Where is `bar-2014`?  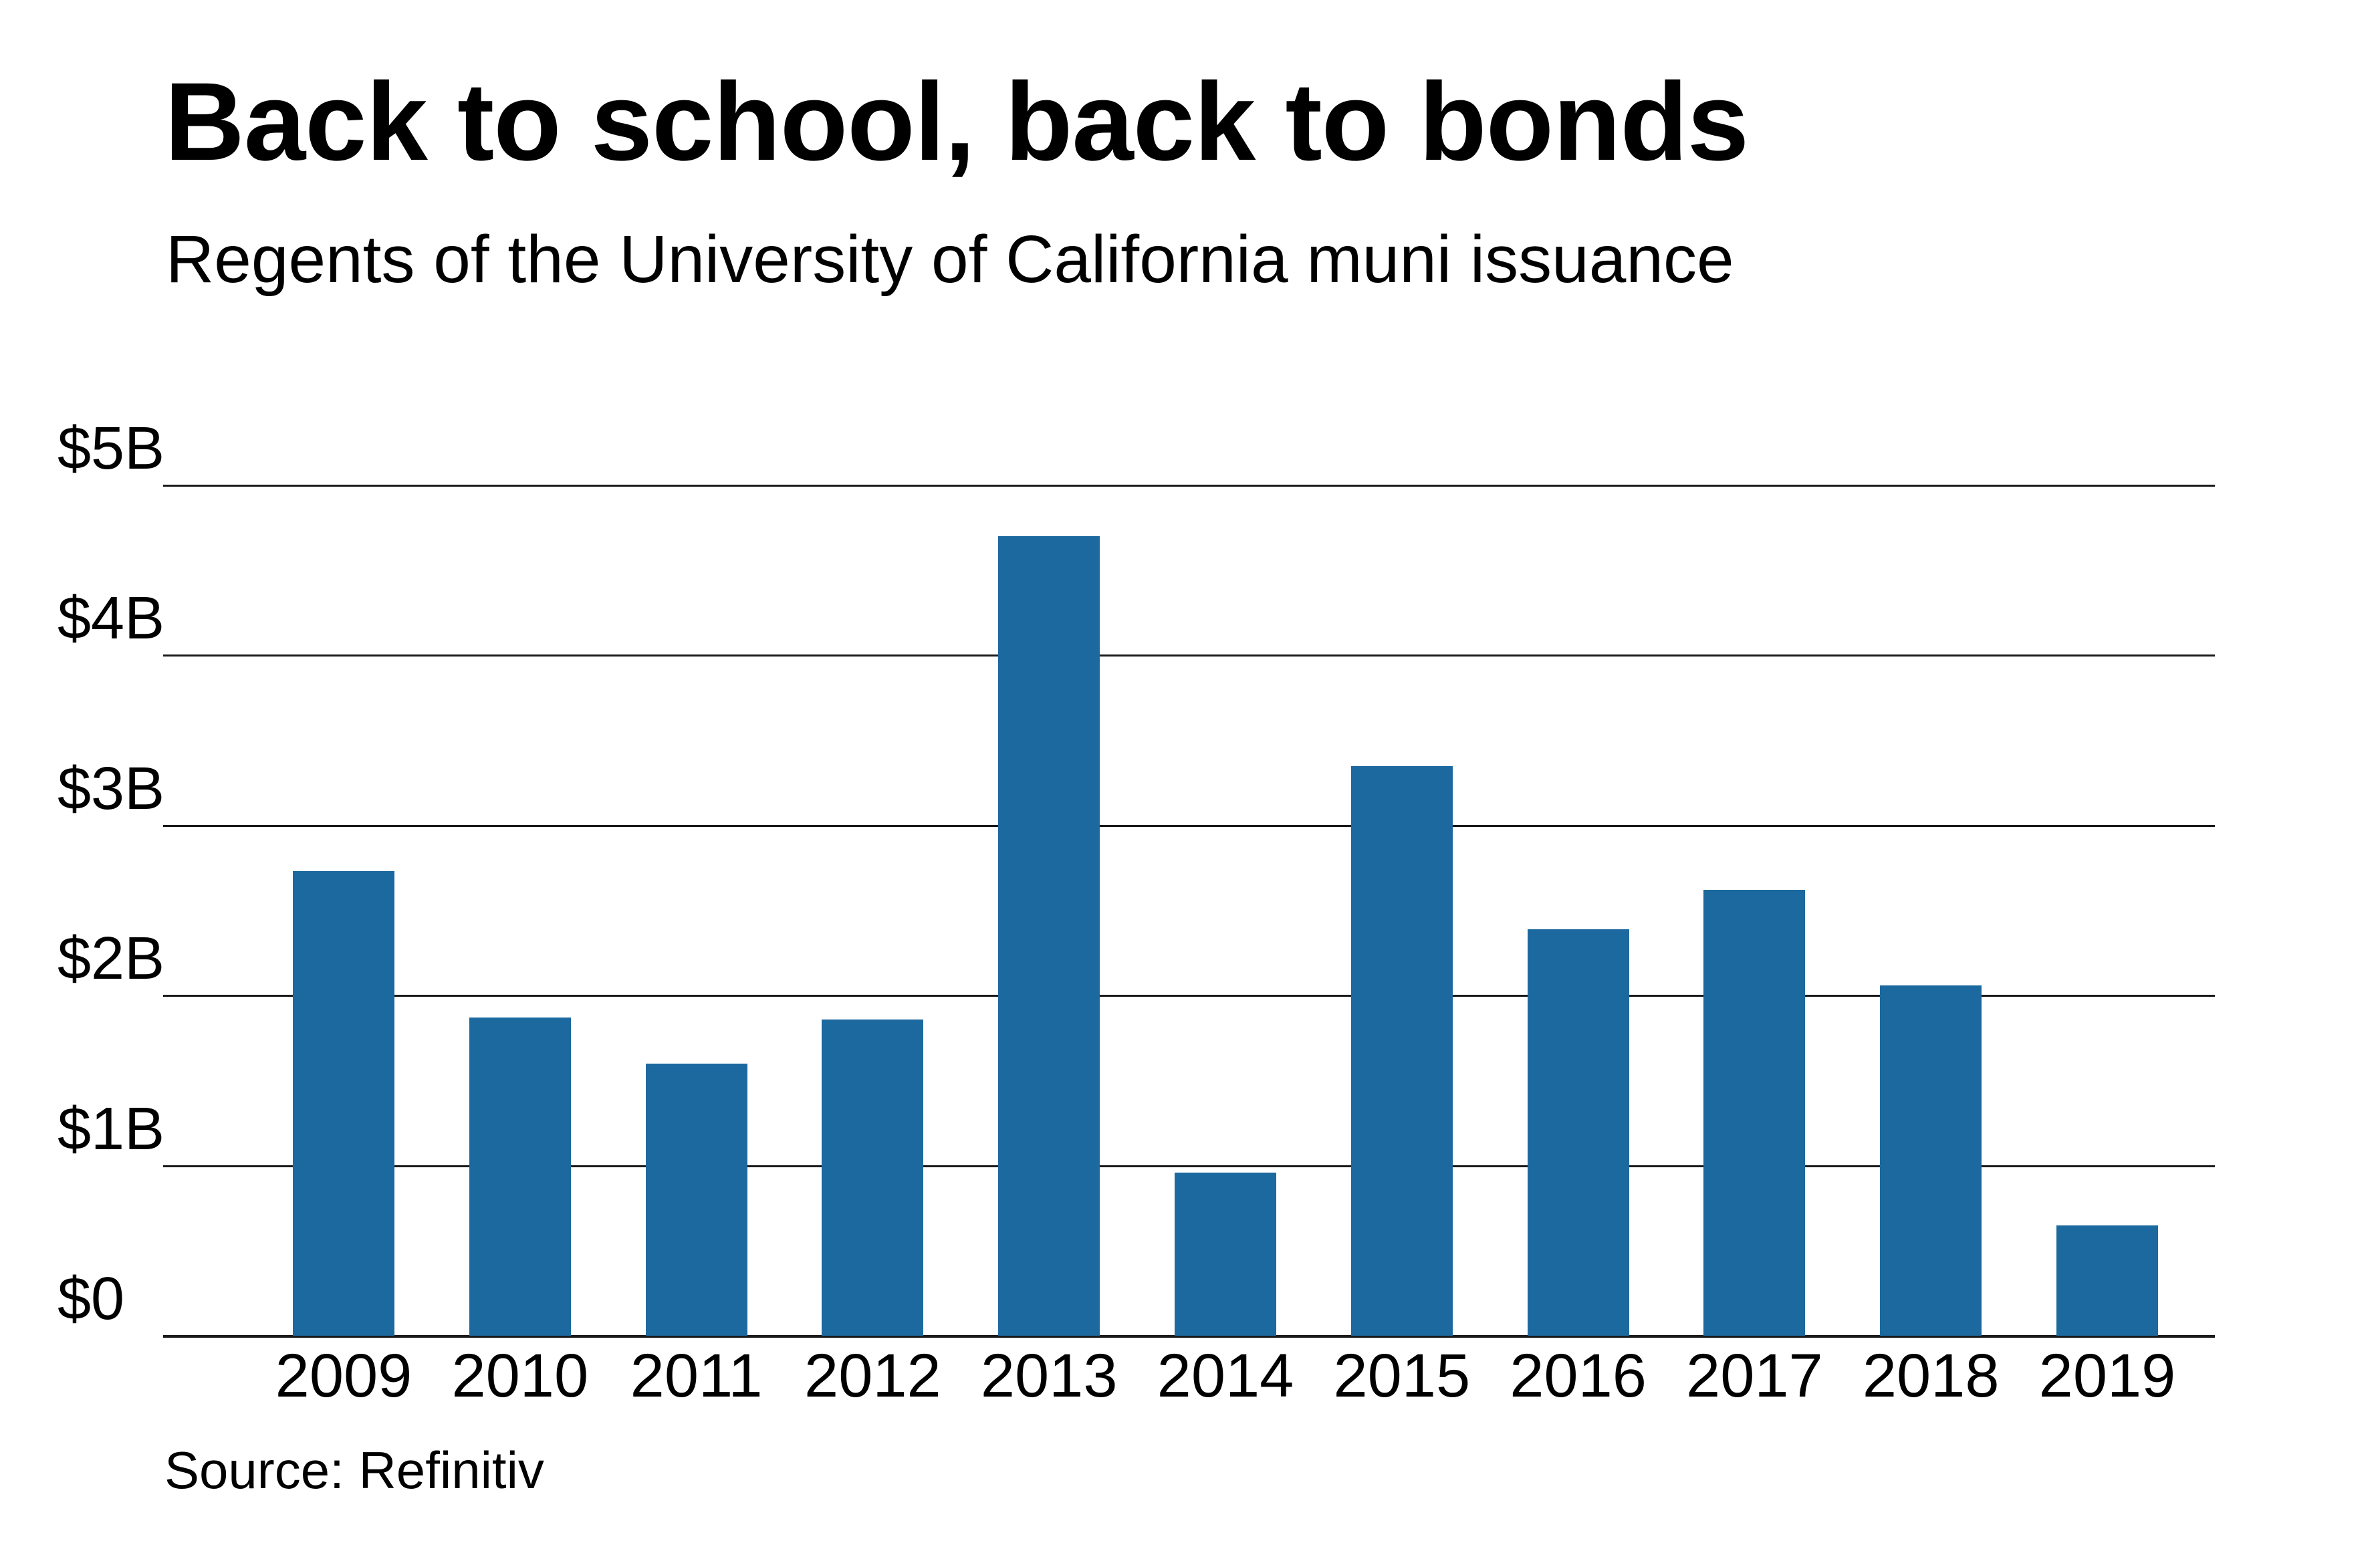 bar-2014 is located at coordinates (1225, 1254).